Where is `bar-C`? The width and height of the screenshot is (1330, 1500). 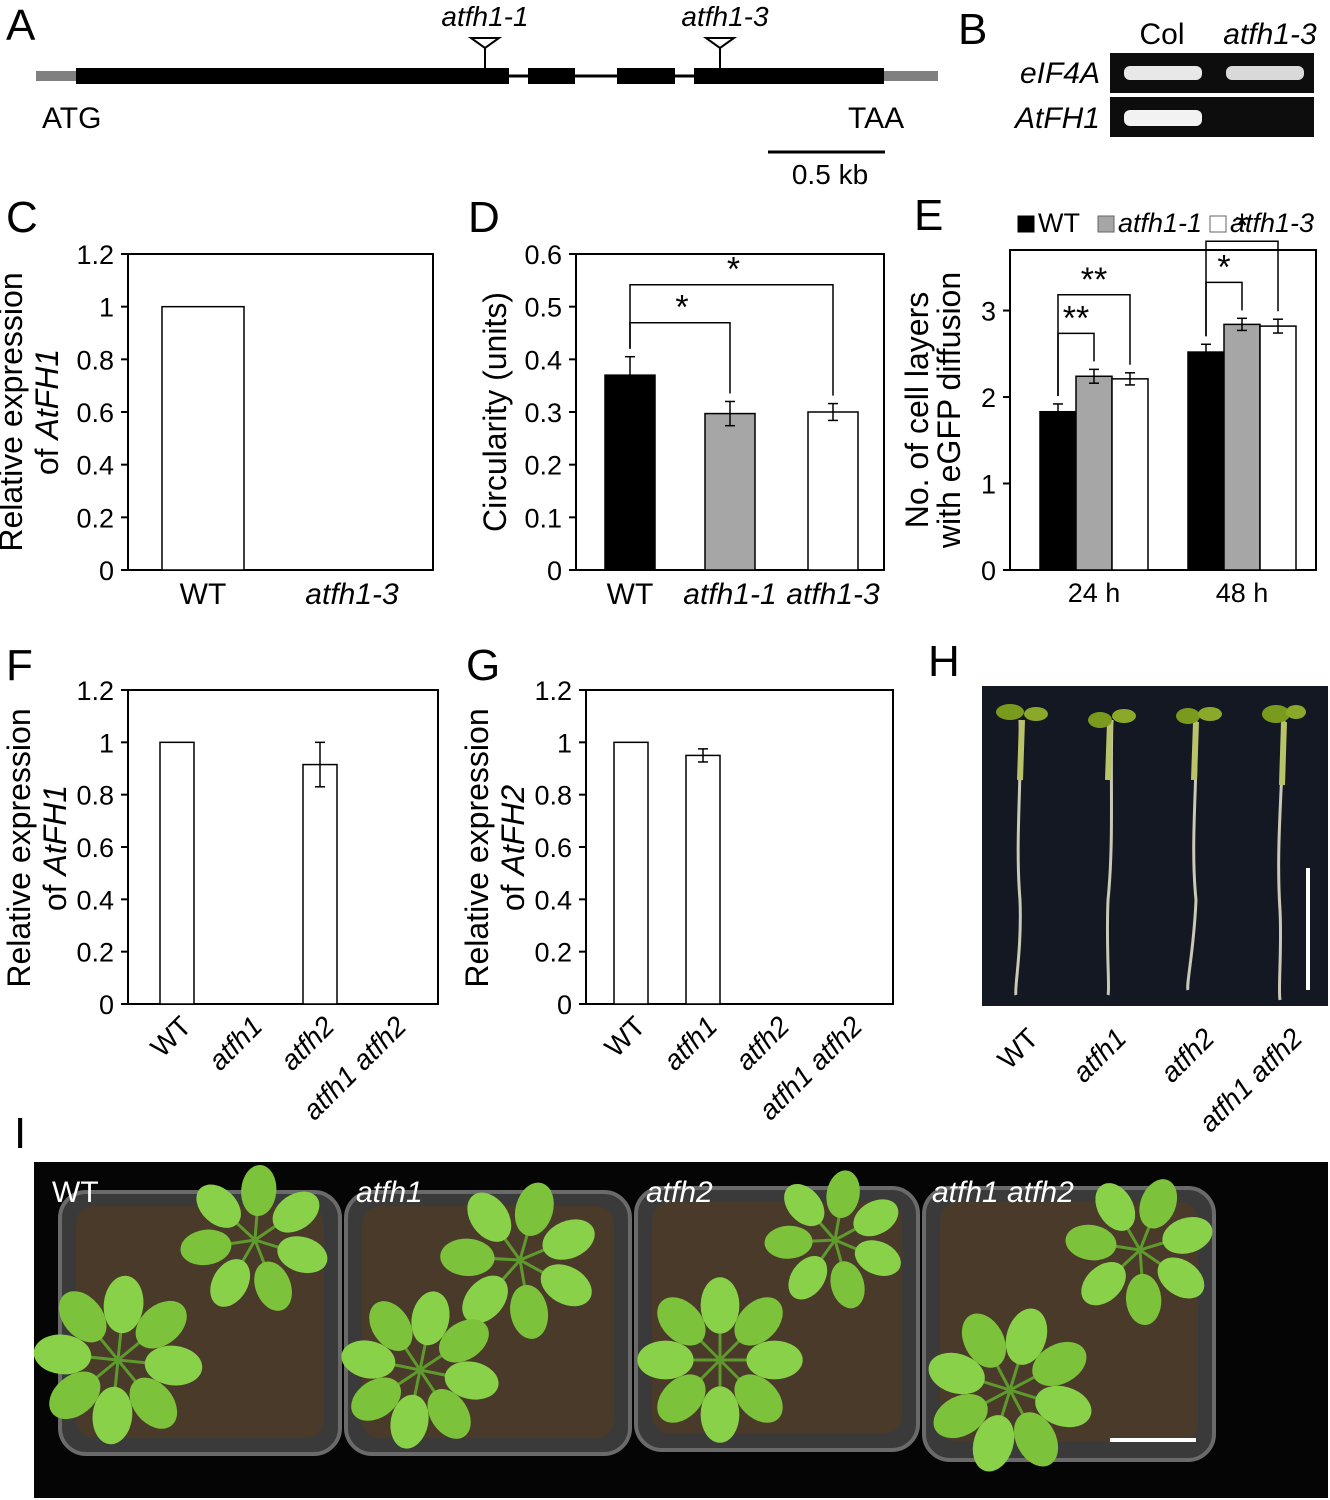 bar-C is located at coordinates (203, 438).